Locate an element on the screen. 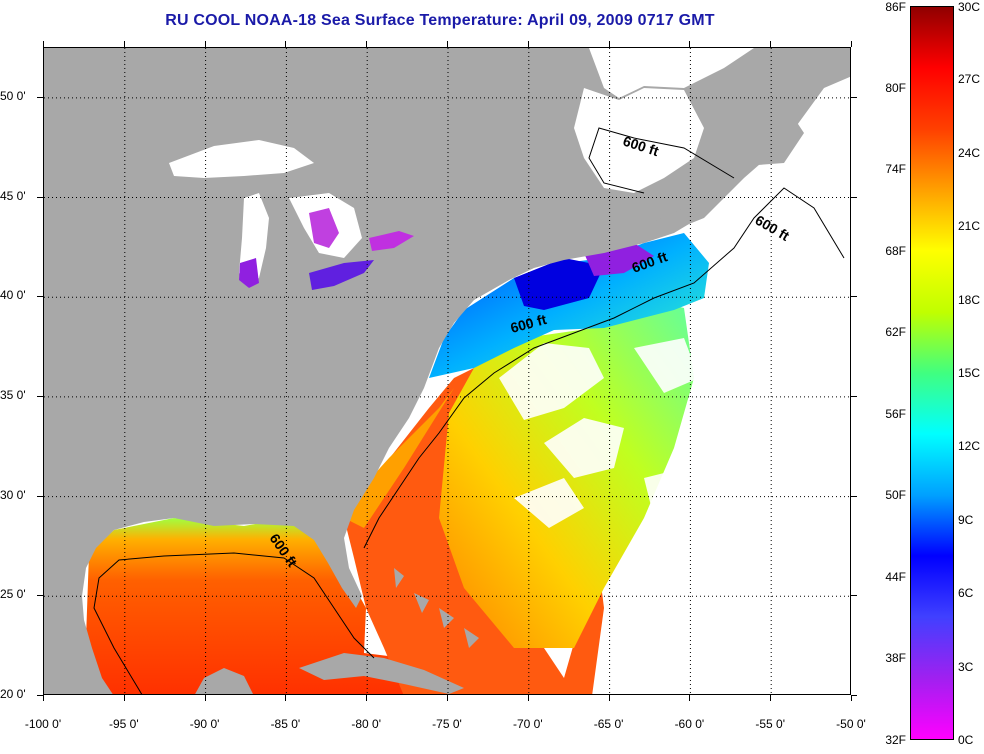 The image size is (984, 754). colorbar-fahrenheit-label: 86F is located at coordinates (895, 7).